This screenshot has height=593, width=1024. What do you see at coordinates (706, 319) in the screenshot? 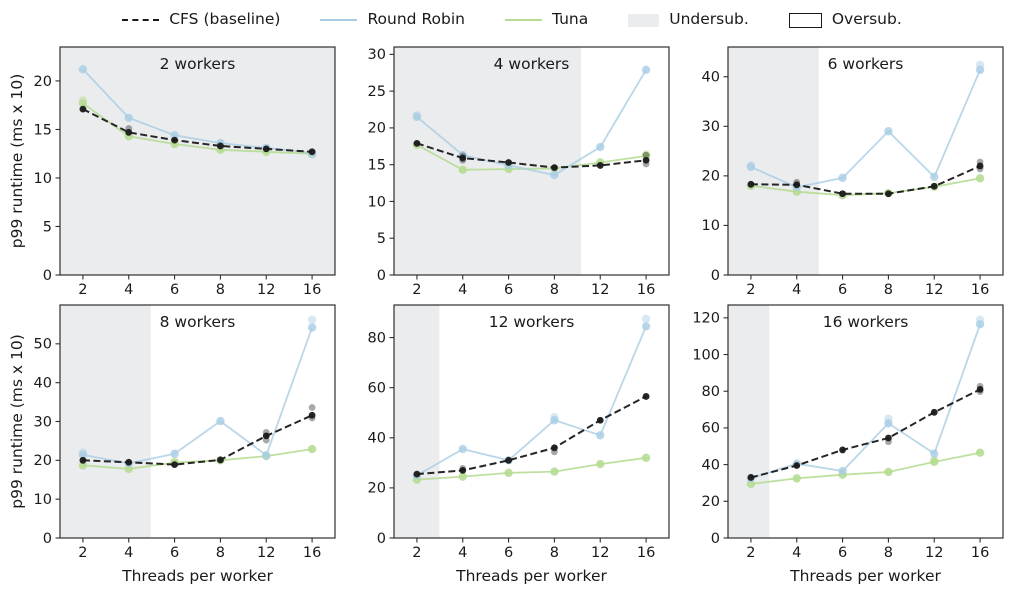
I see `y-tick-label: 120` at bounding box center [706, 319].